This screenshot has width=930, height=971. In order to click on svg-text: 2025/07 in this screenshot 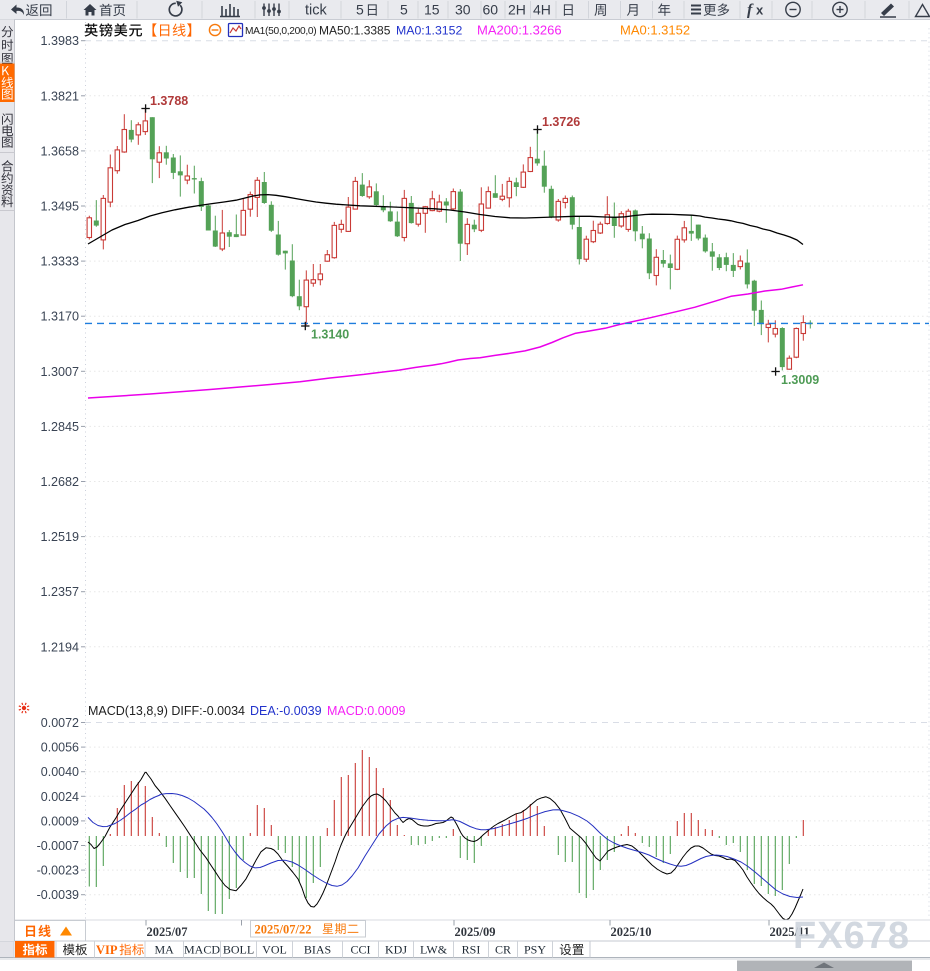, I will do `click(167, 932)`.